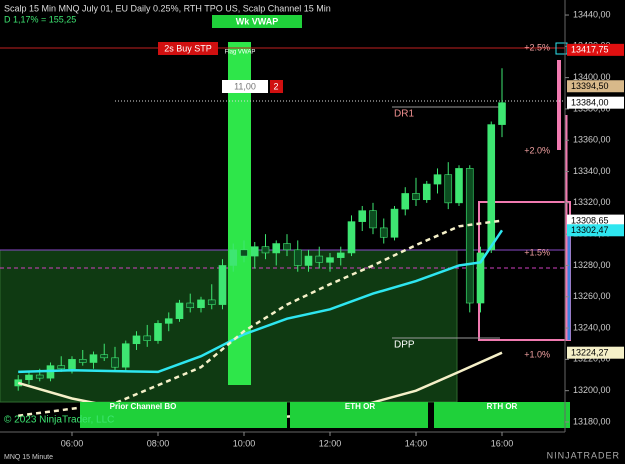  Describe the element at coordinates (537, 47) in the screenshot. I see `pct-label: +2.5%` at that location.